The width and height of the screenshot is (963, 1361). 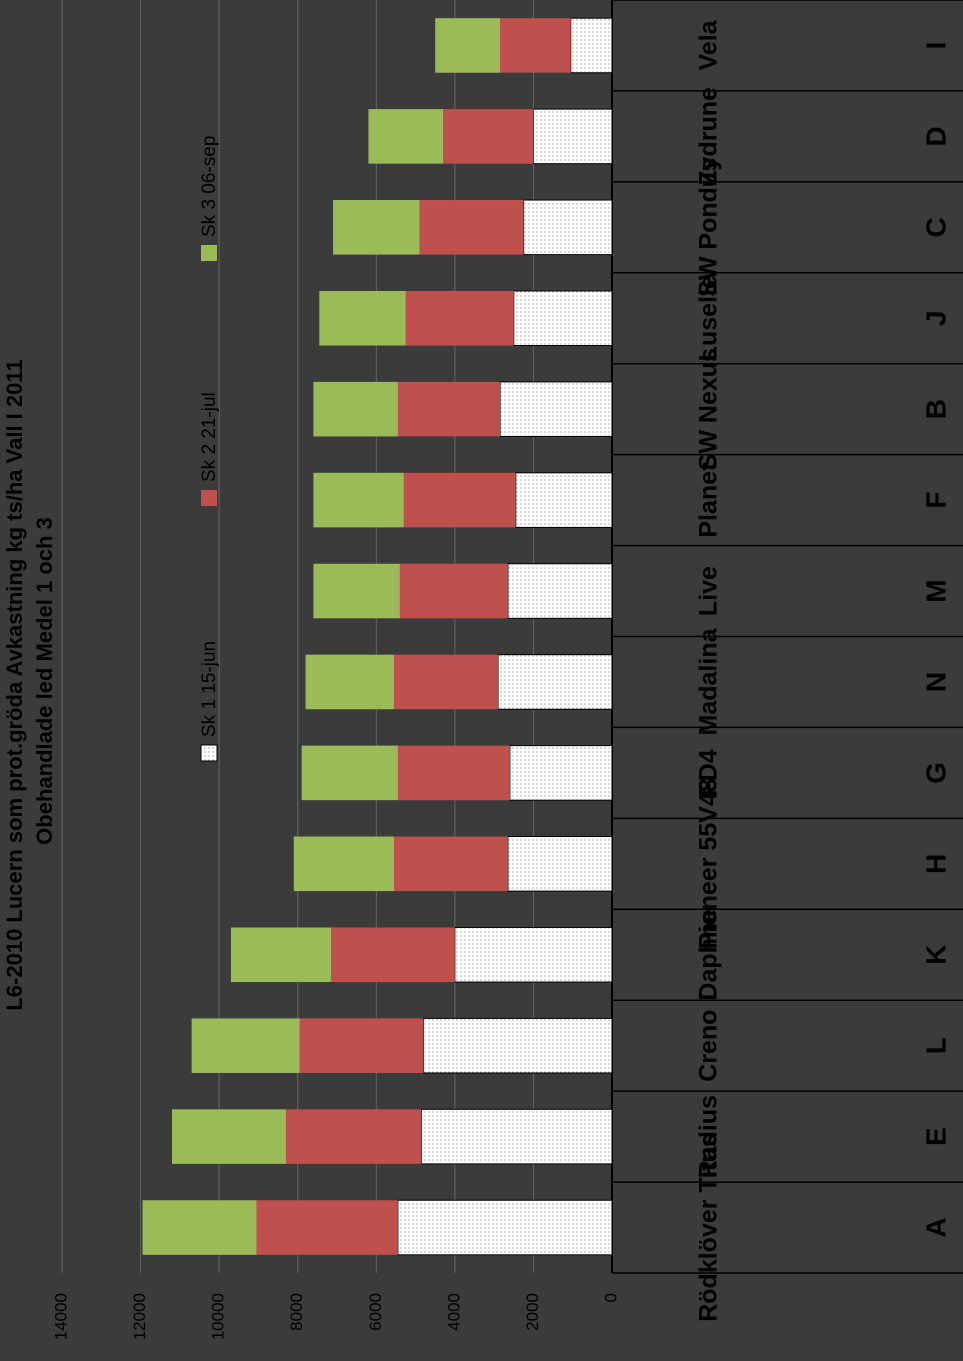 What do you see at coordinates (935, 136) in the screenshot?
I see `category-code: D` at bounding box center [935, 136].